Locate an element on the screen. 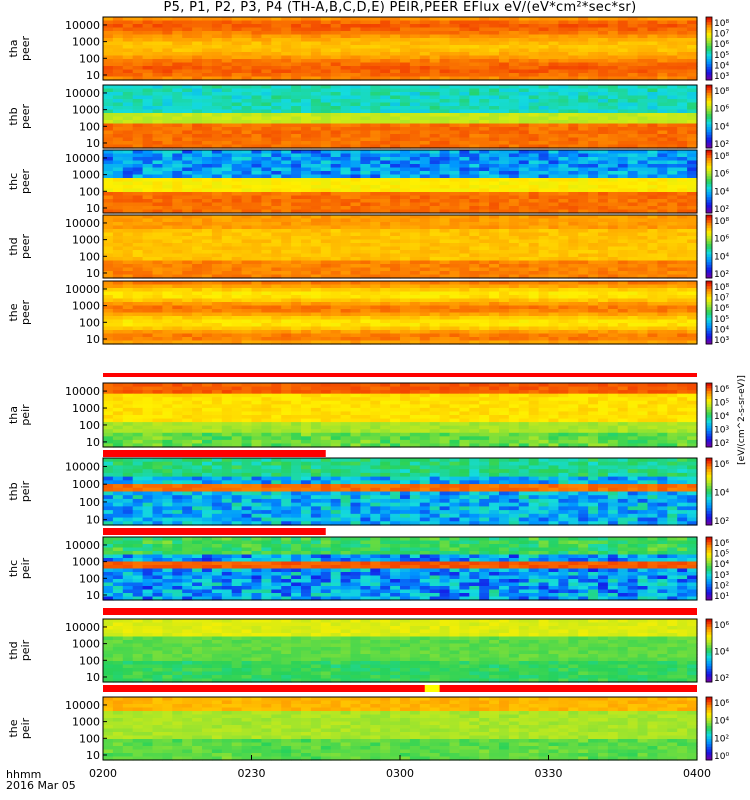  time-format-label: hhmm is located at coordinates (24, 774).